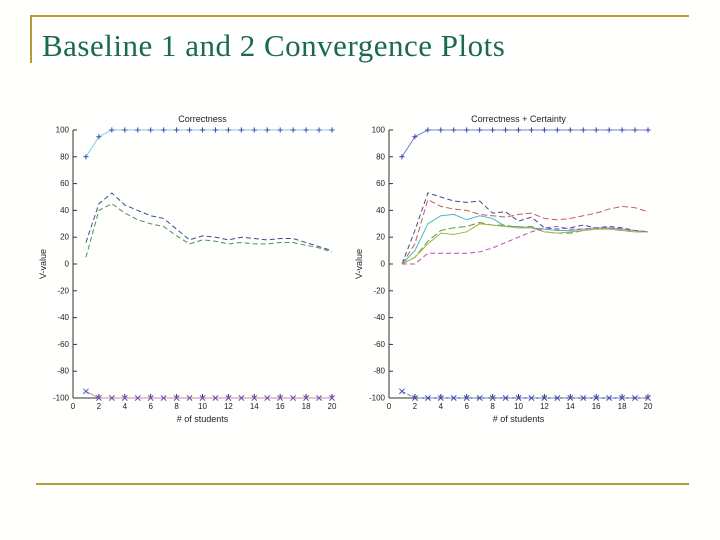 Image resolution: width=720 pixels, height=540 pixels. What do you see at coordinates (208, 394) in the screenshot?
I see `series-lower-bound-line` at bounding box center [208, 394].